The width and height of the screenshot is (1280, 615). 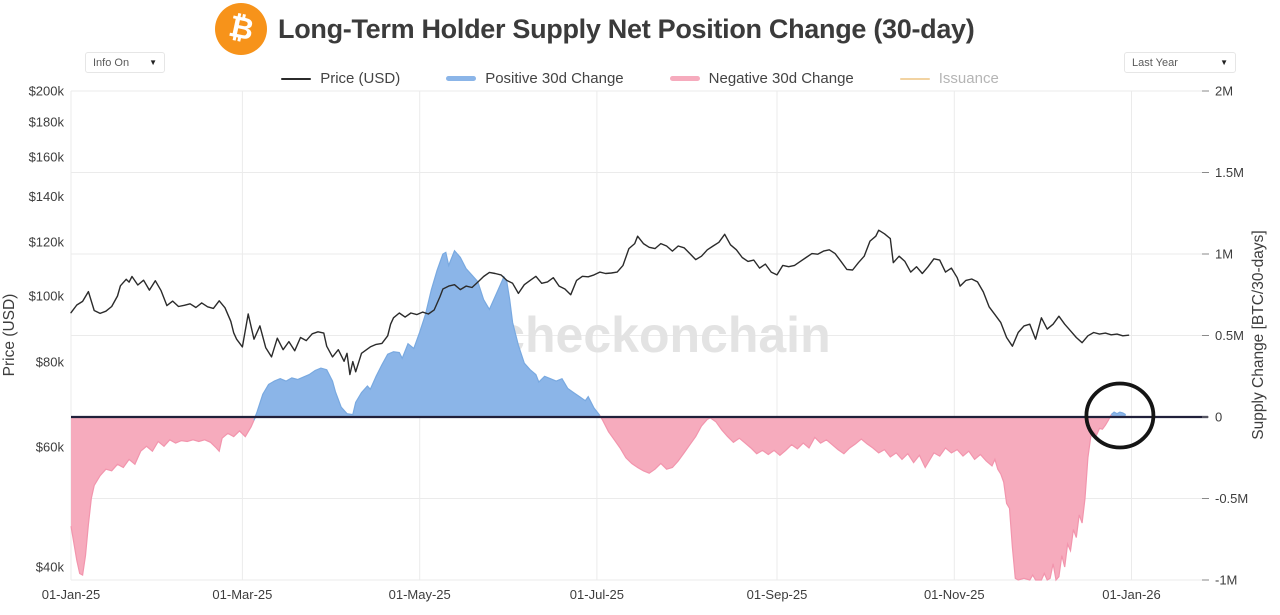 I want to click on svg-text: 01-Jul-25, so click(x=597, y=594).